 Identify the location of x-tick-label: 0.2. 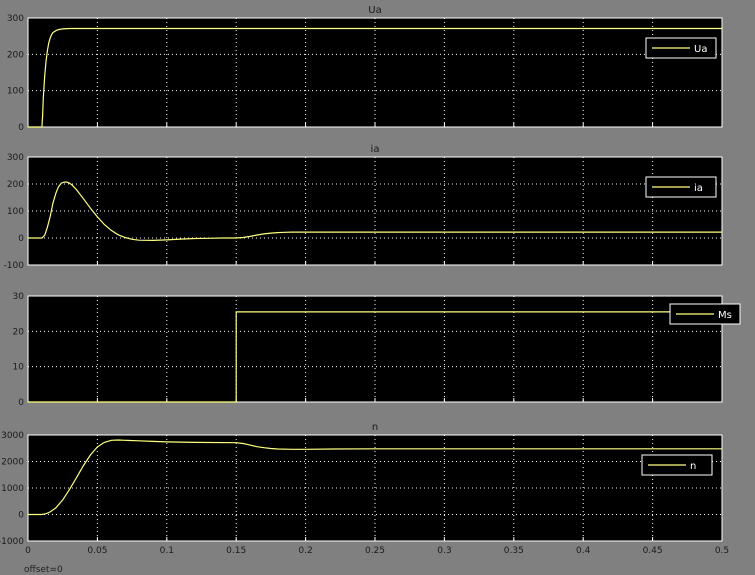
(305, 551).